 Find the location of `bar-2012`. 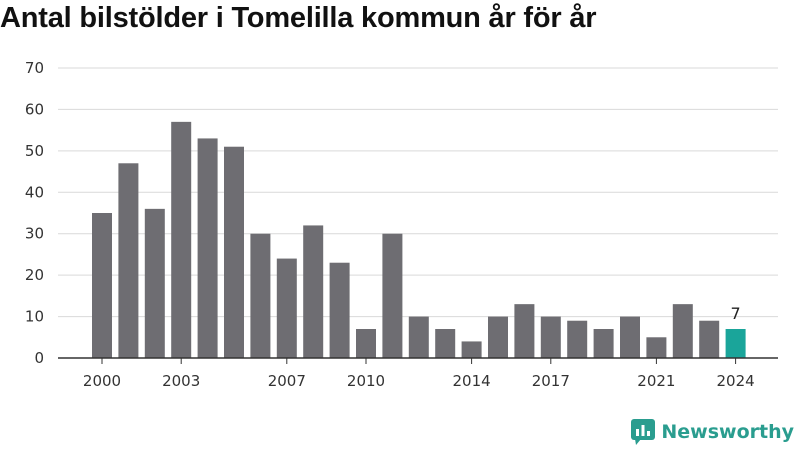

bar-2012 is located at coordinates (418, 337).